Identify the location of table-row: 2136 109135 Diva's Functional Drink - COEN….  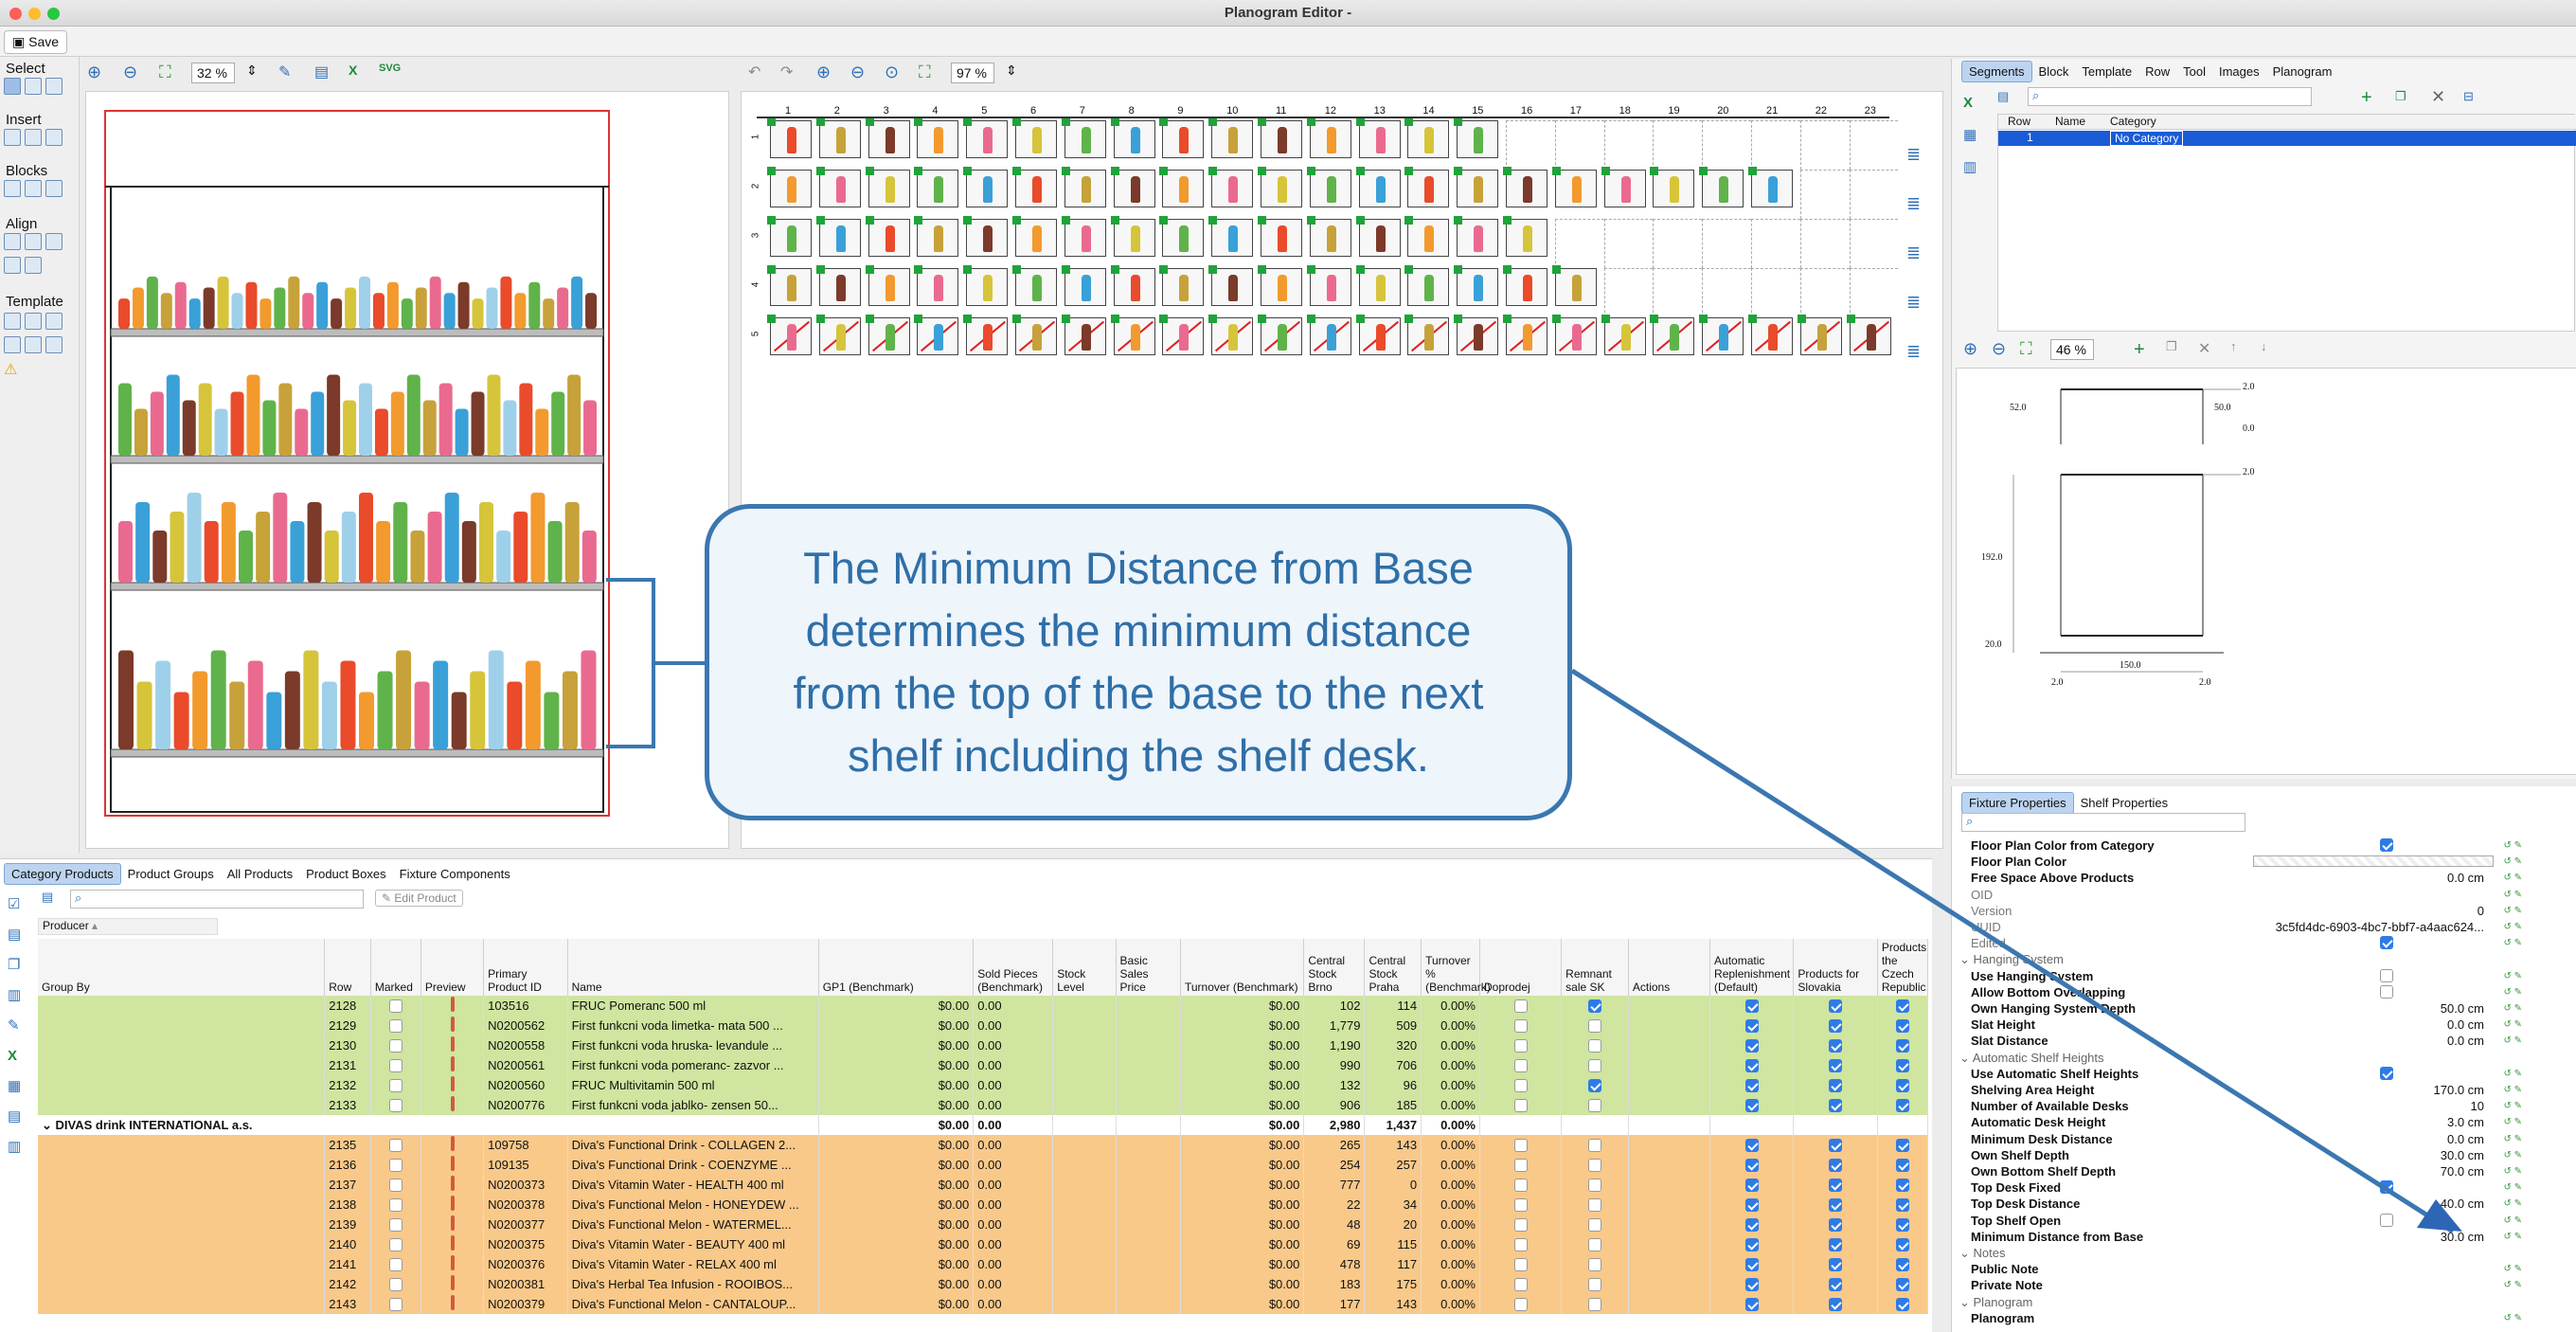
(983, 1165).